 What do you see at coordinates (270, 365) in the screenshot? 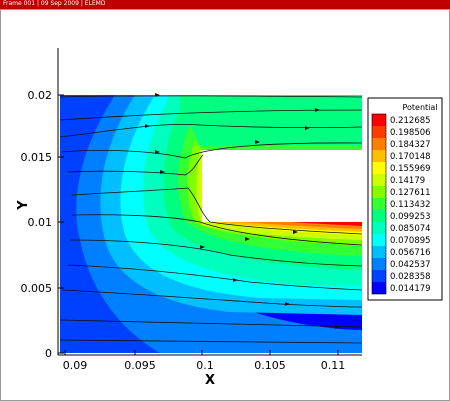
I see `x-tick-label: 0.105` at bounding box center [270, 365].